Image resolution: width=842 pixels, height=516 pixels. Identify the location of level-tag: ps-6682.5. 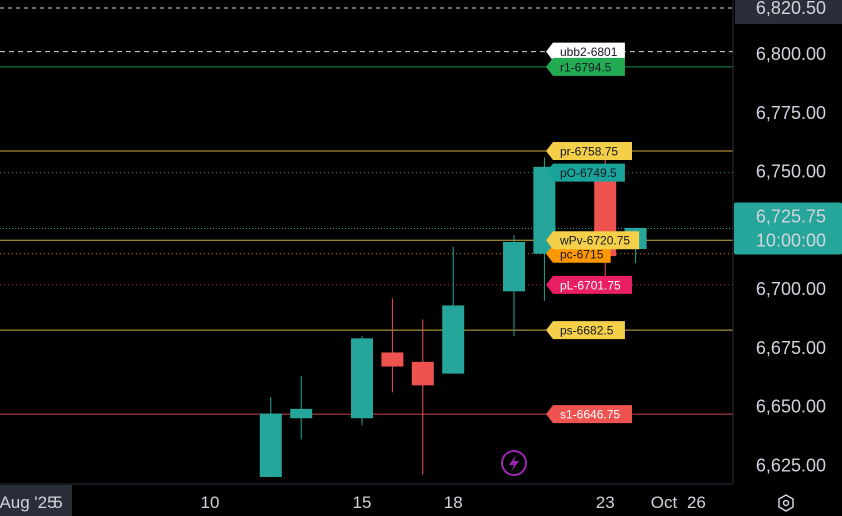
(585, 330).